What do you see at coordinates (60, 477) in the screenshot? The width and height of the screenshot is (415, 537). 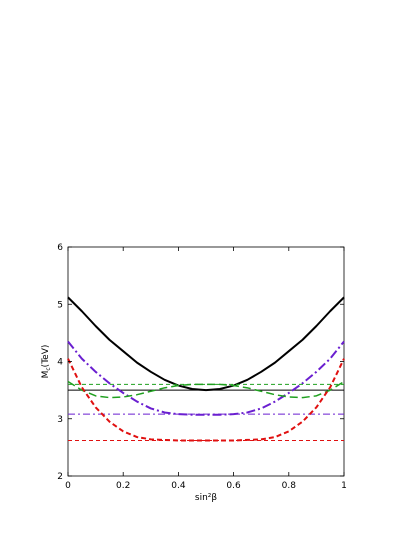 I see `y-tick-label: 2` at bounding box center [60, 477].